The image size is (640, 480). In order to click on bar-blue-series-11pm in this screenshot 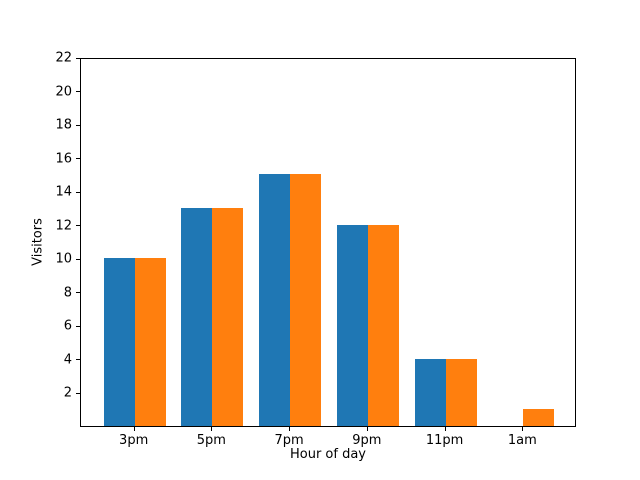, I will do `click(430, 392)`.